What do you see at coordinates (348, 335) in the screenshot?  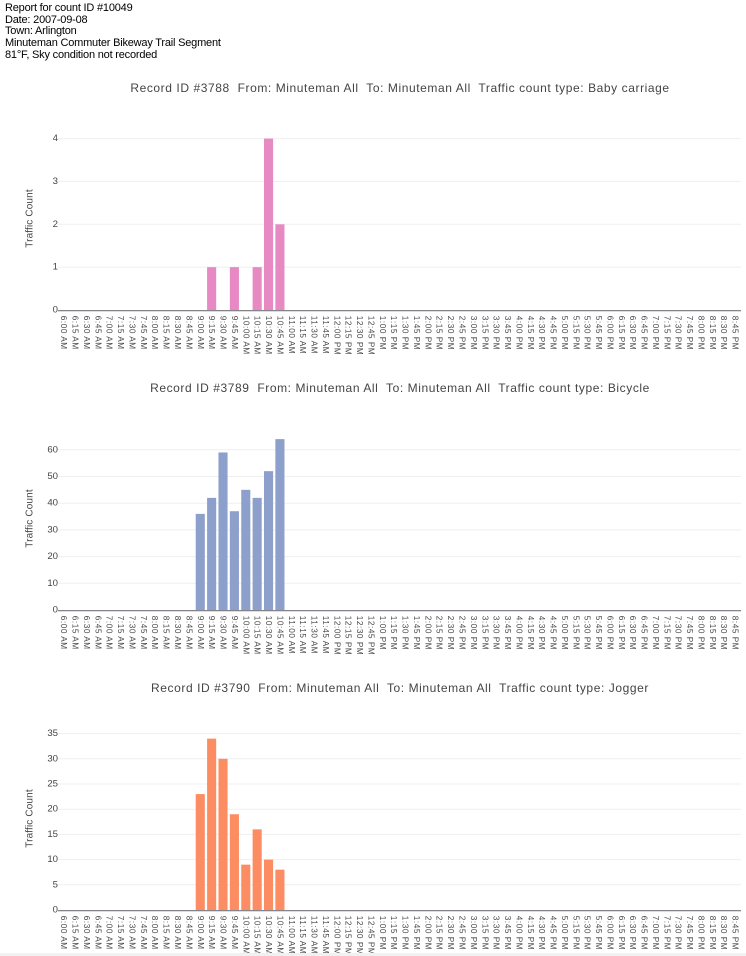 I see `svg-text: 12:15 PM` at bounding box center [348, 335].